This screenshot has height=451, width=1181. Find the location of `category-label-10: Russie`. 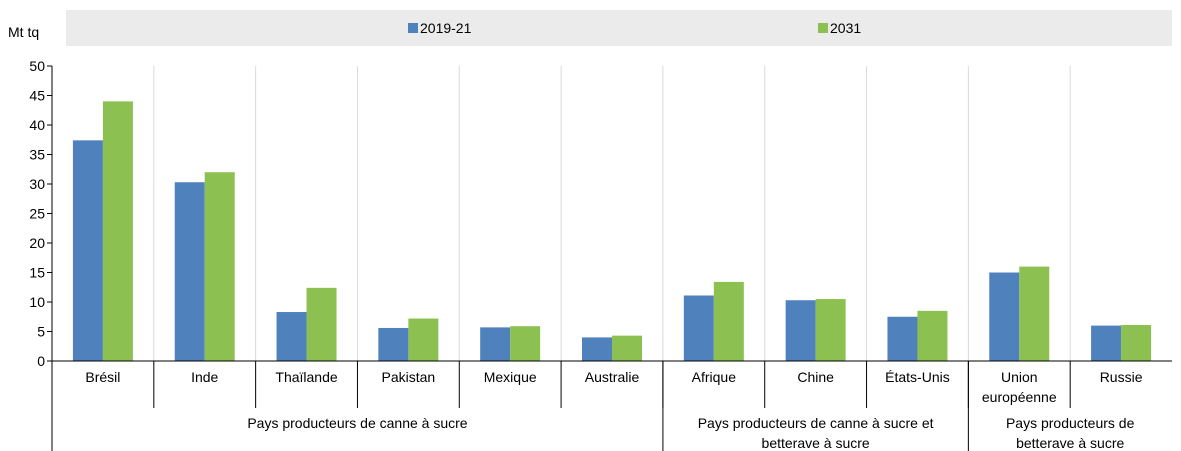

category-label-10: Russie is located at coordinates (1121, 377).